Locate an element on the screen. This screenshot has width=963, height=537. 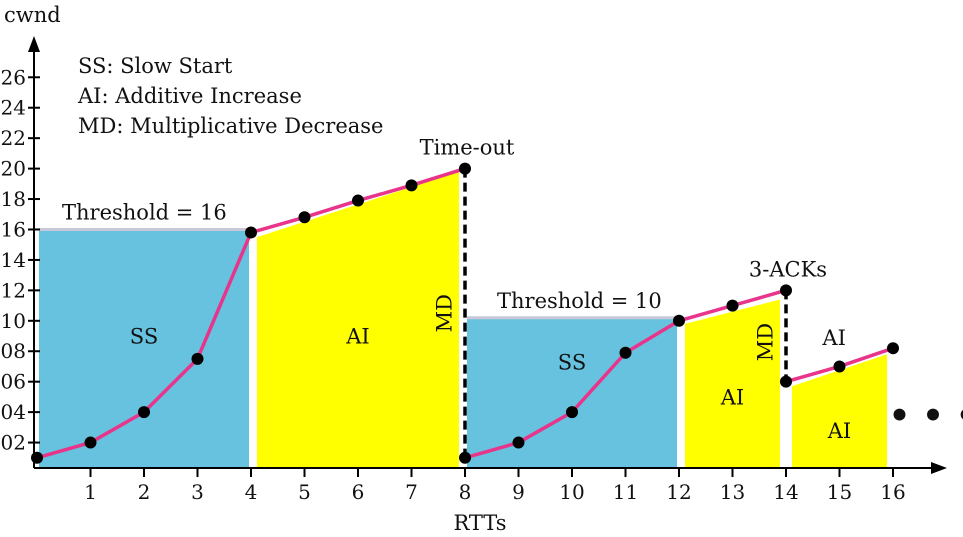
event-label: Time-out is located at coordinates (467, 148).